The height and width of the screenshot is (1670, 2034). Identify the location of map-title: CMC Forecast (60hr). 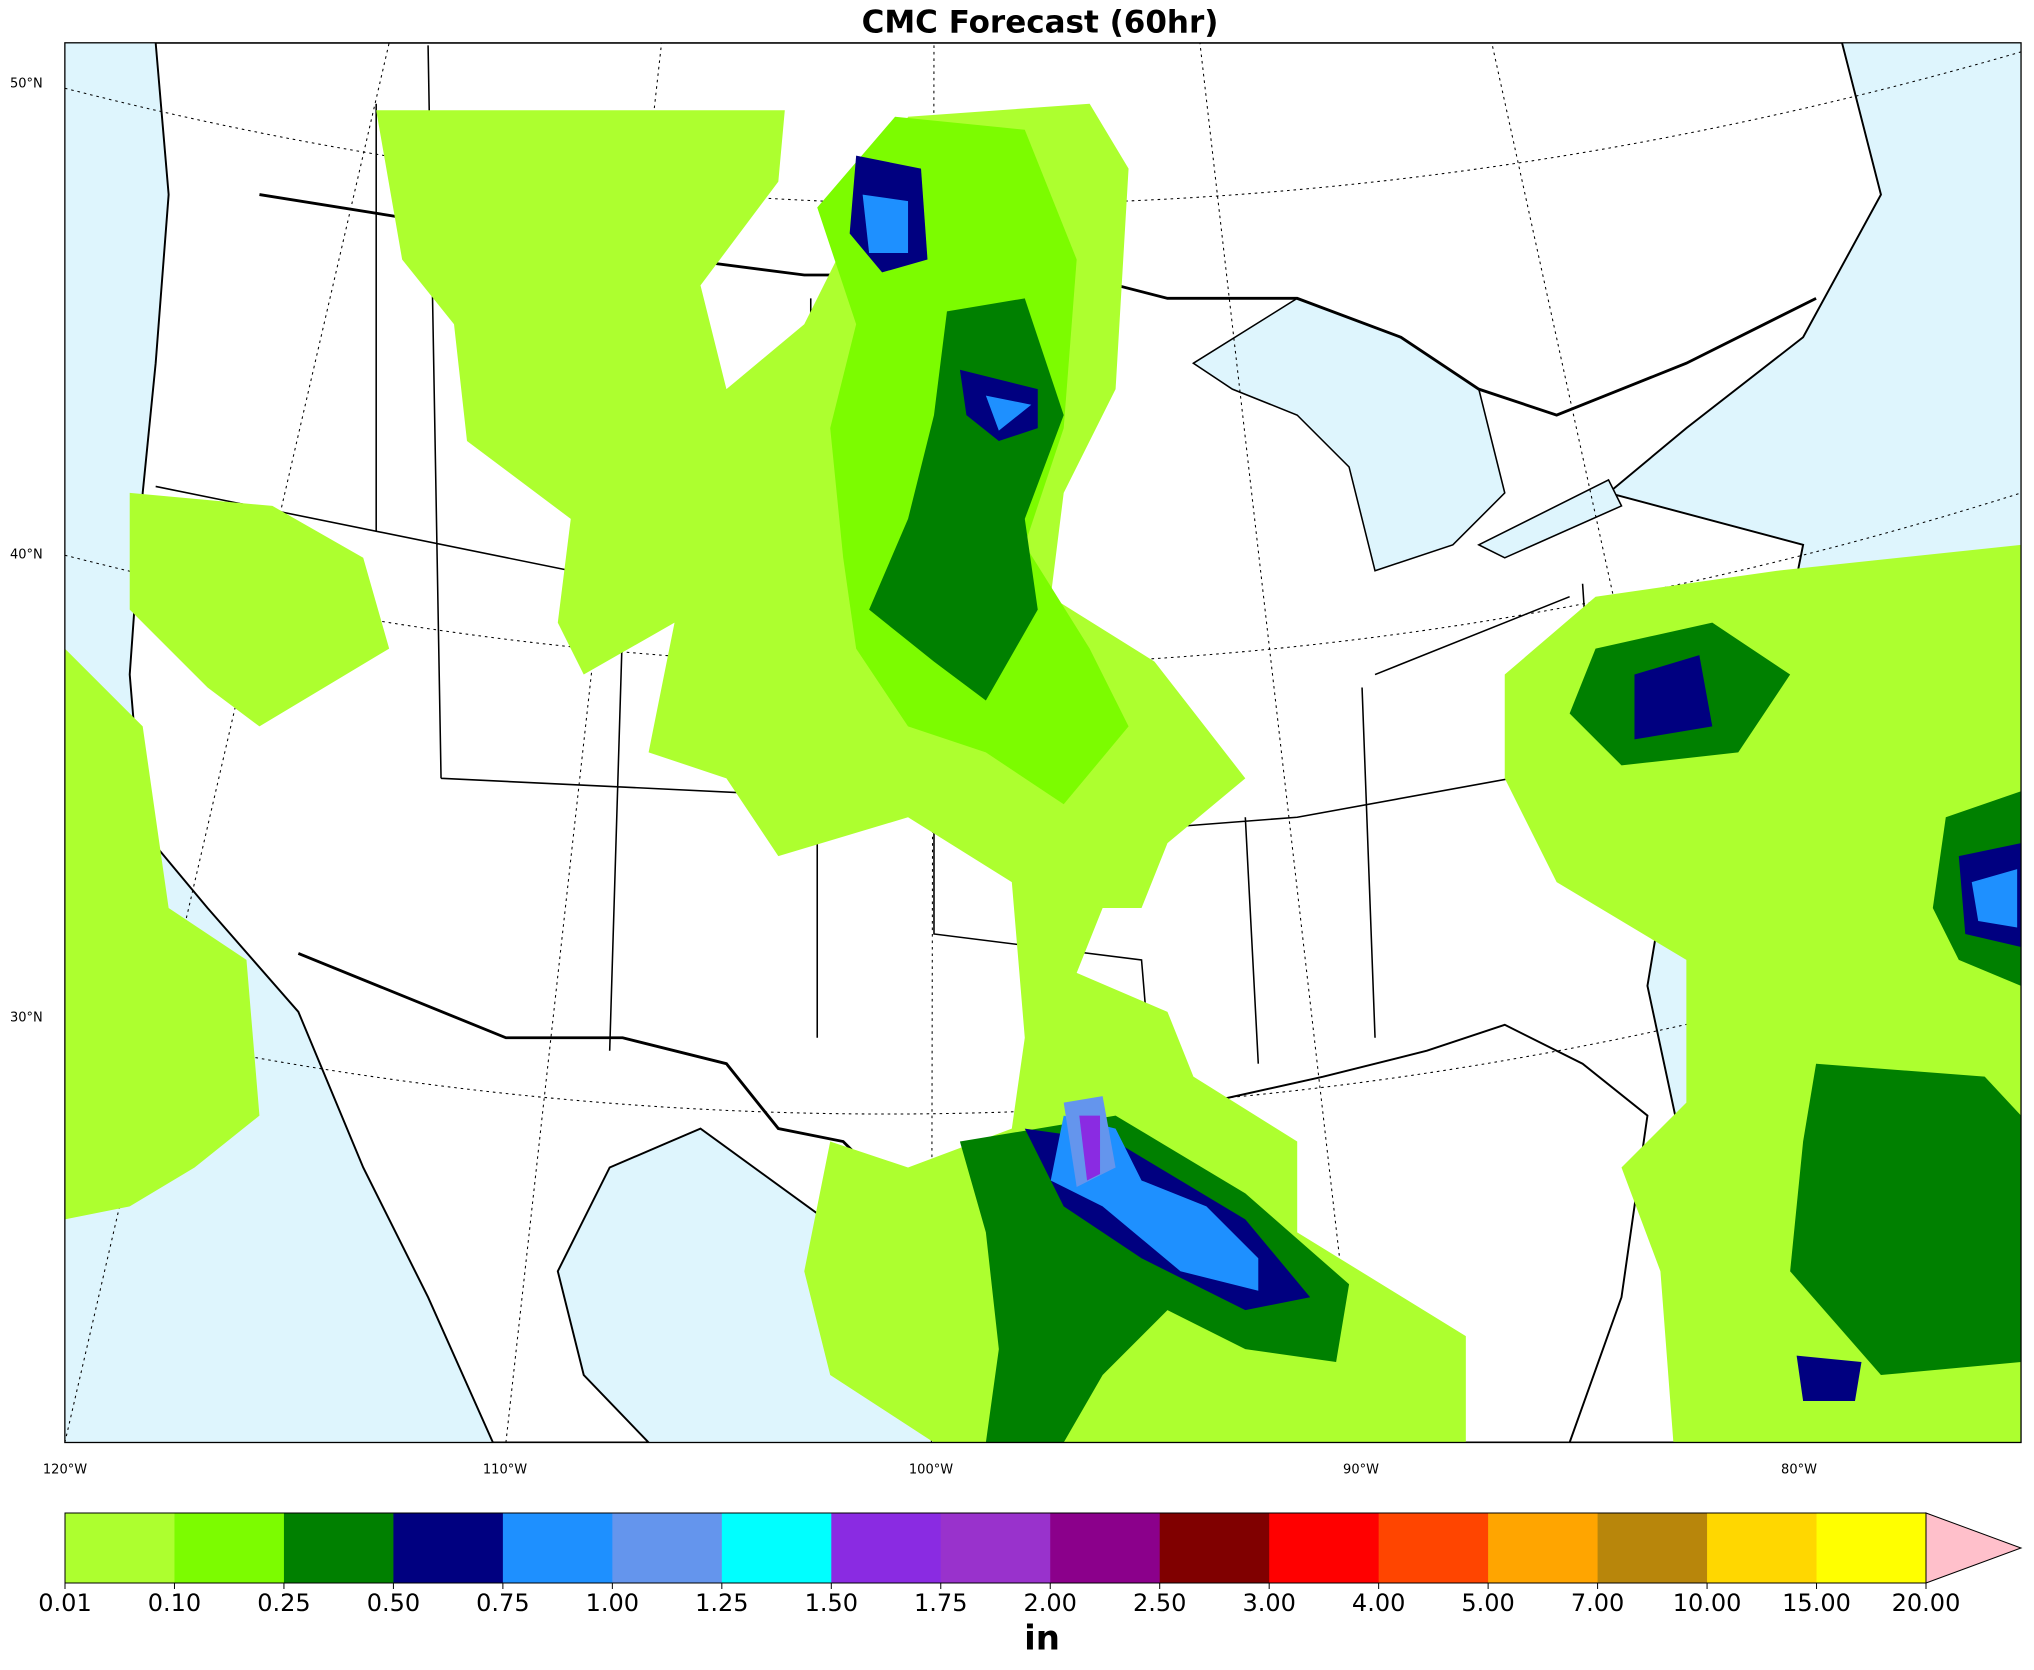
(1040, 23).